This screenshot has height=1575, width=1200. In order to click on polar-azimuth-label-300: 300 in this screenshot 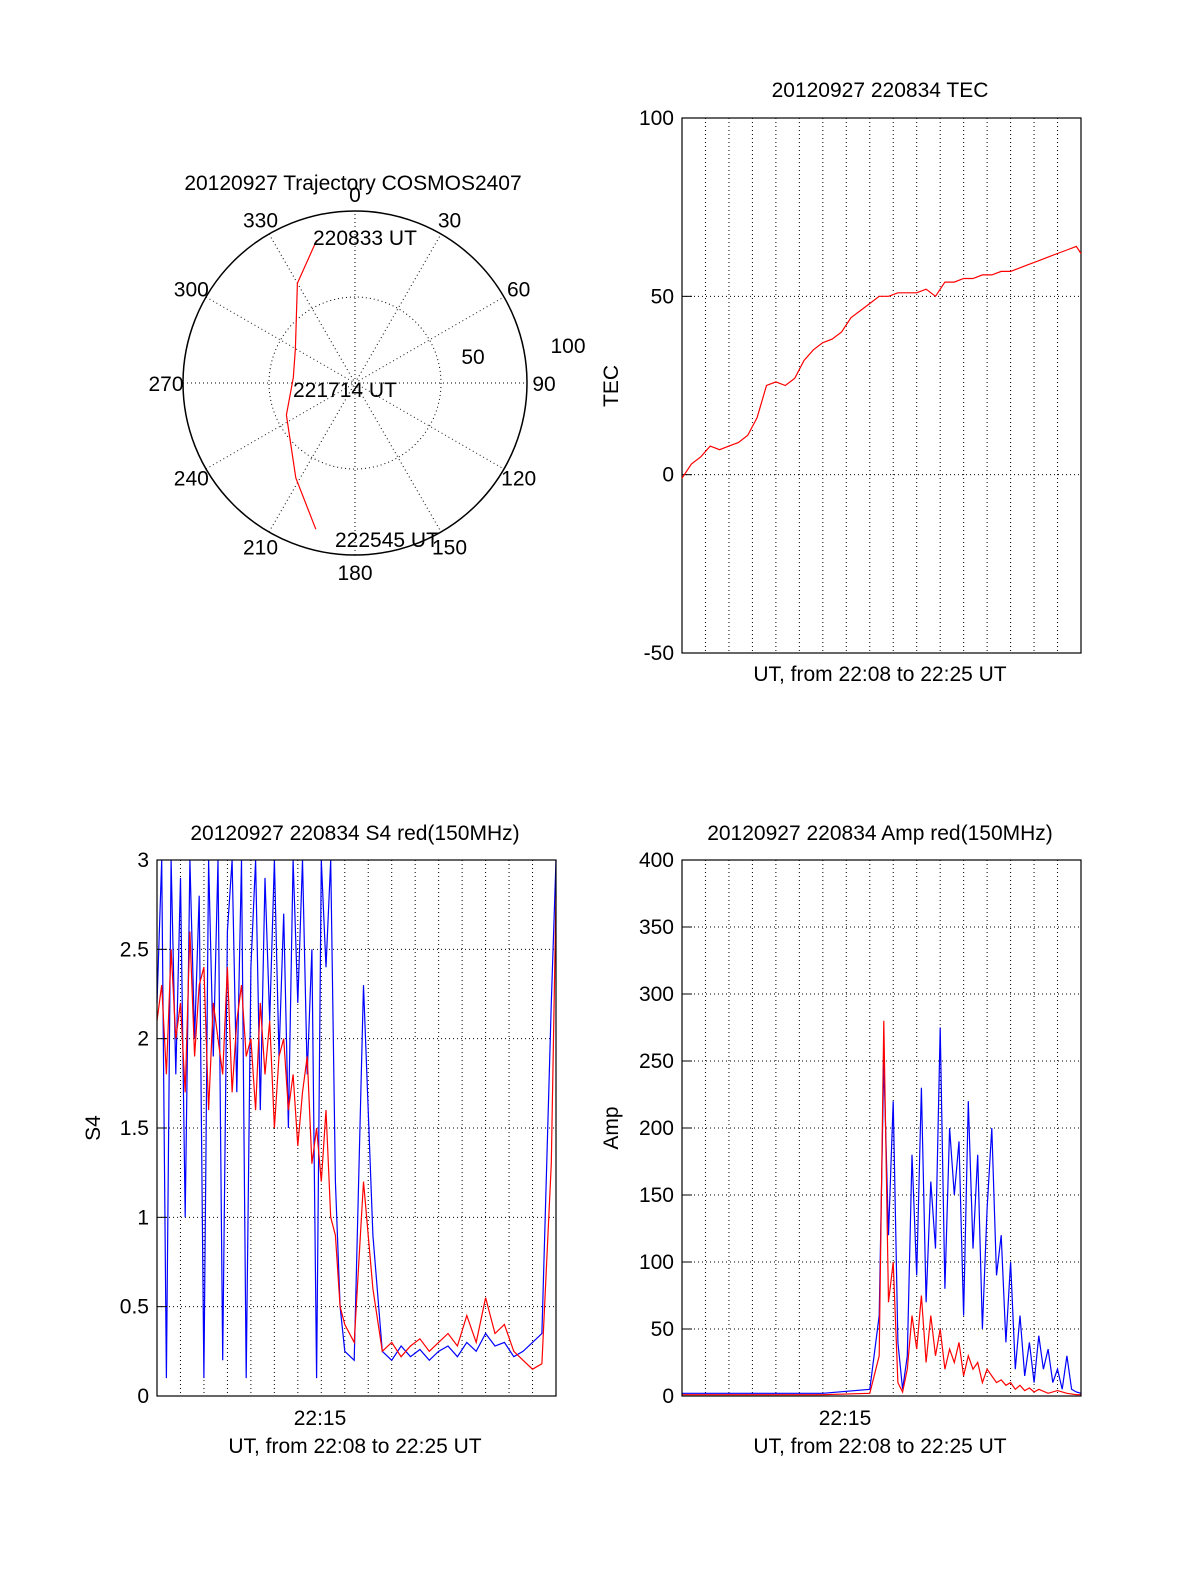, I will do `click(191, 290)`.